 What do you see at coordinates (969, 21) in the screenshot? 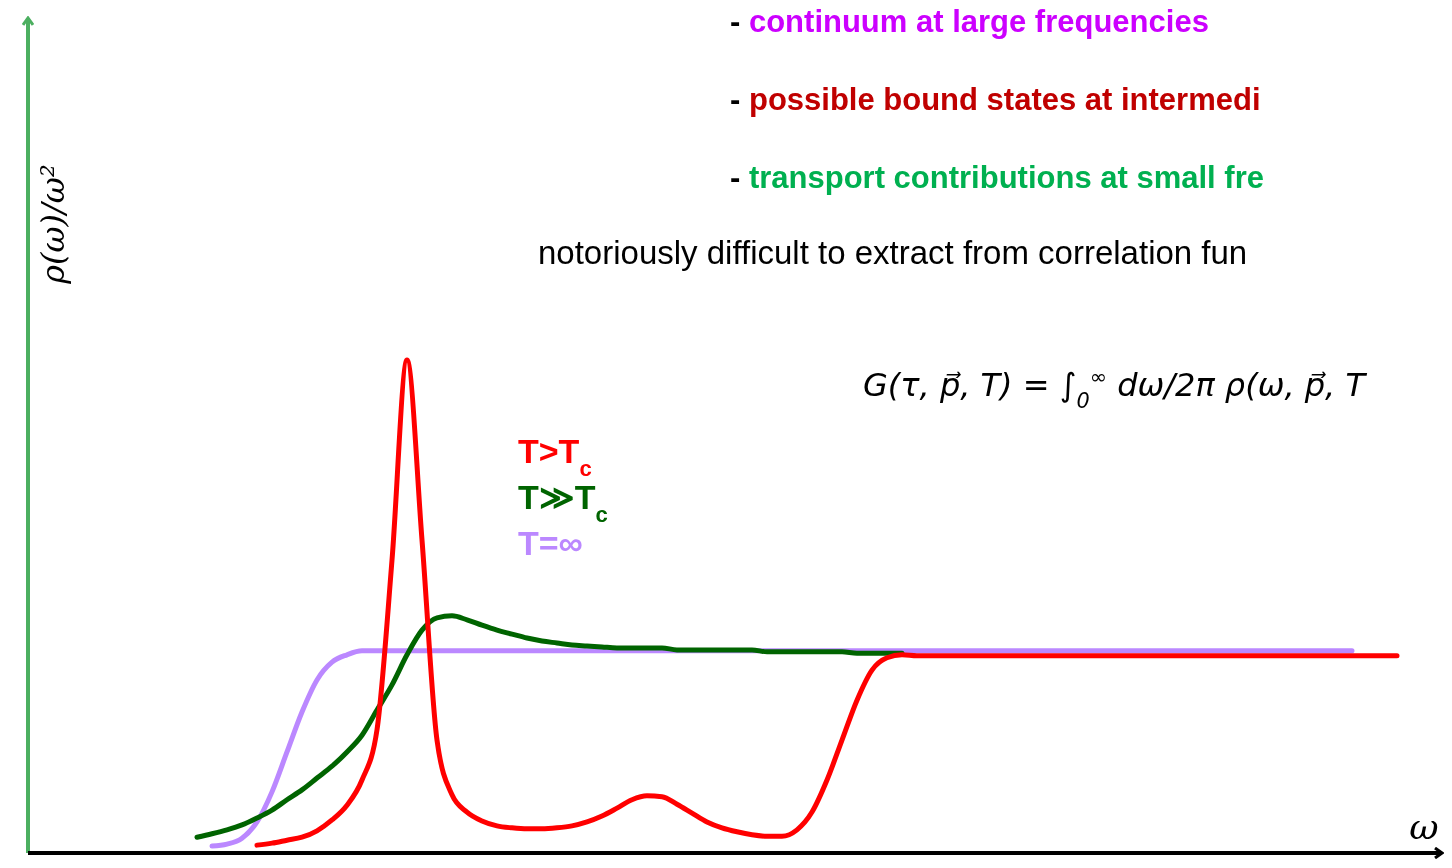
I see `text: - continuum at large frequencies` at bounding box center [969, 21].